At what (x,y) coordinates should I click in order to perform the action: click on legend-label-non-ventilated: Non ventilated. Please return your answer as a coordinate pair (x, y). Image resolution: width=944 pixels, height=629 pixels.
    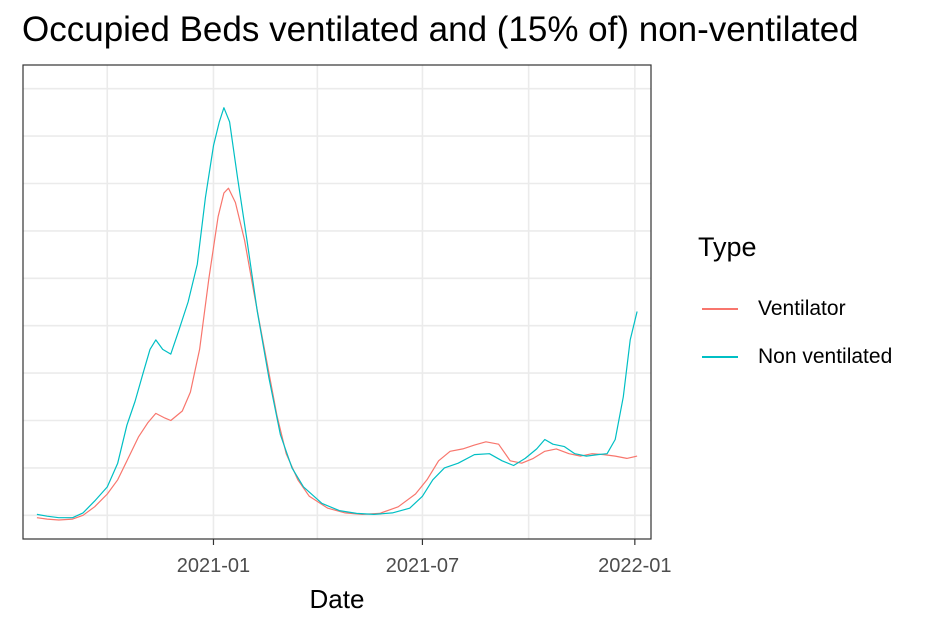
    Looking at the image, I should click on (825, 356).